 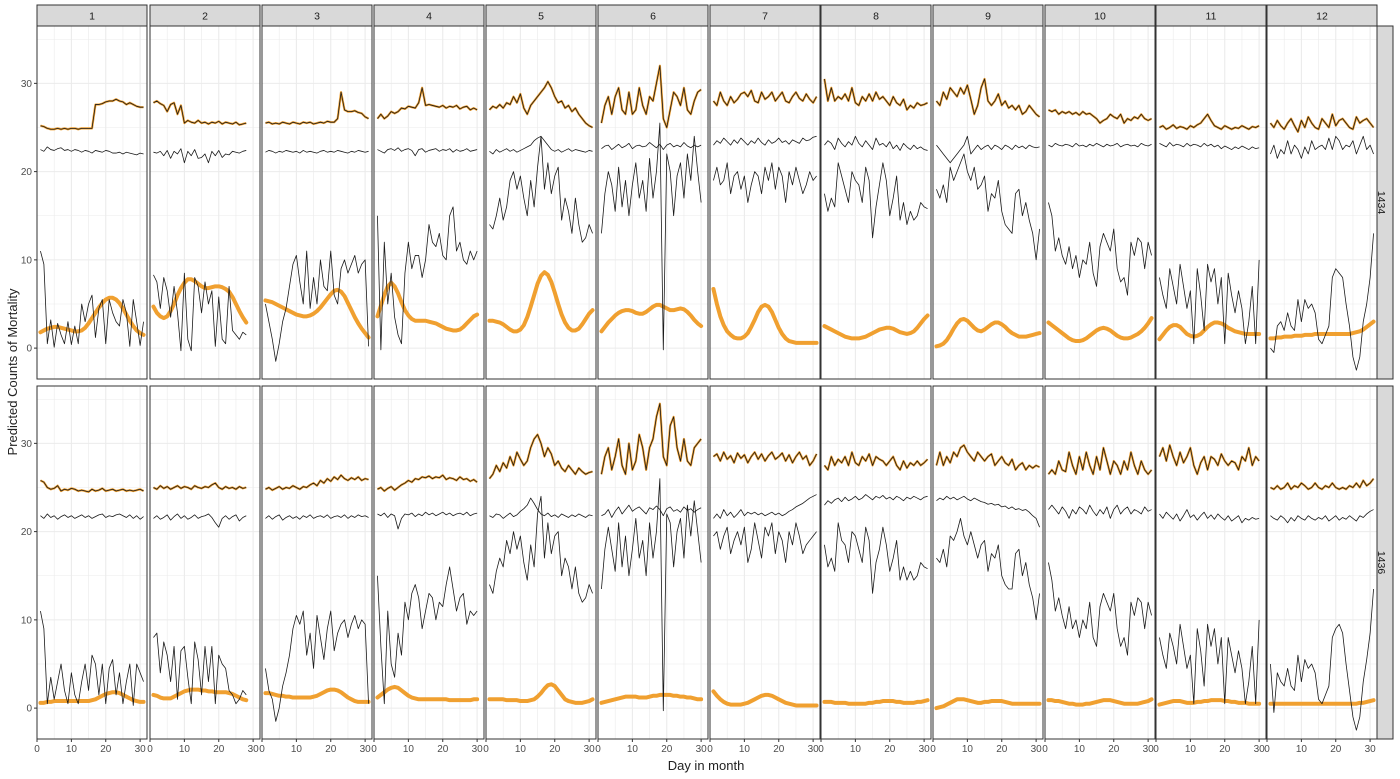 What do you see at coordinates (706, 765) in the screenshot?
I see `x-axis-title: Day in month` at bounding box center [706, 765].